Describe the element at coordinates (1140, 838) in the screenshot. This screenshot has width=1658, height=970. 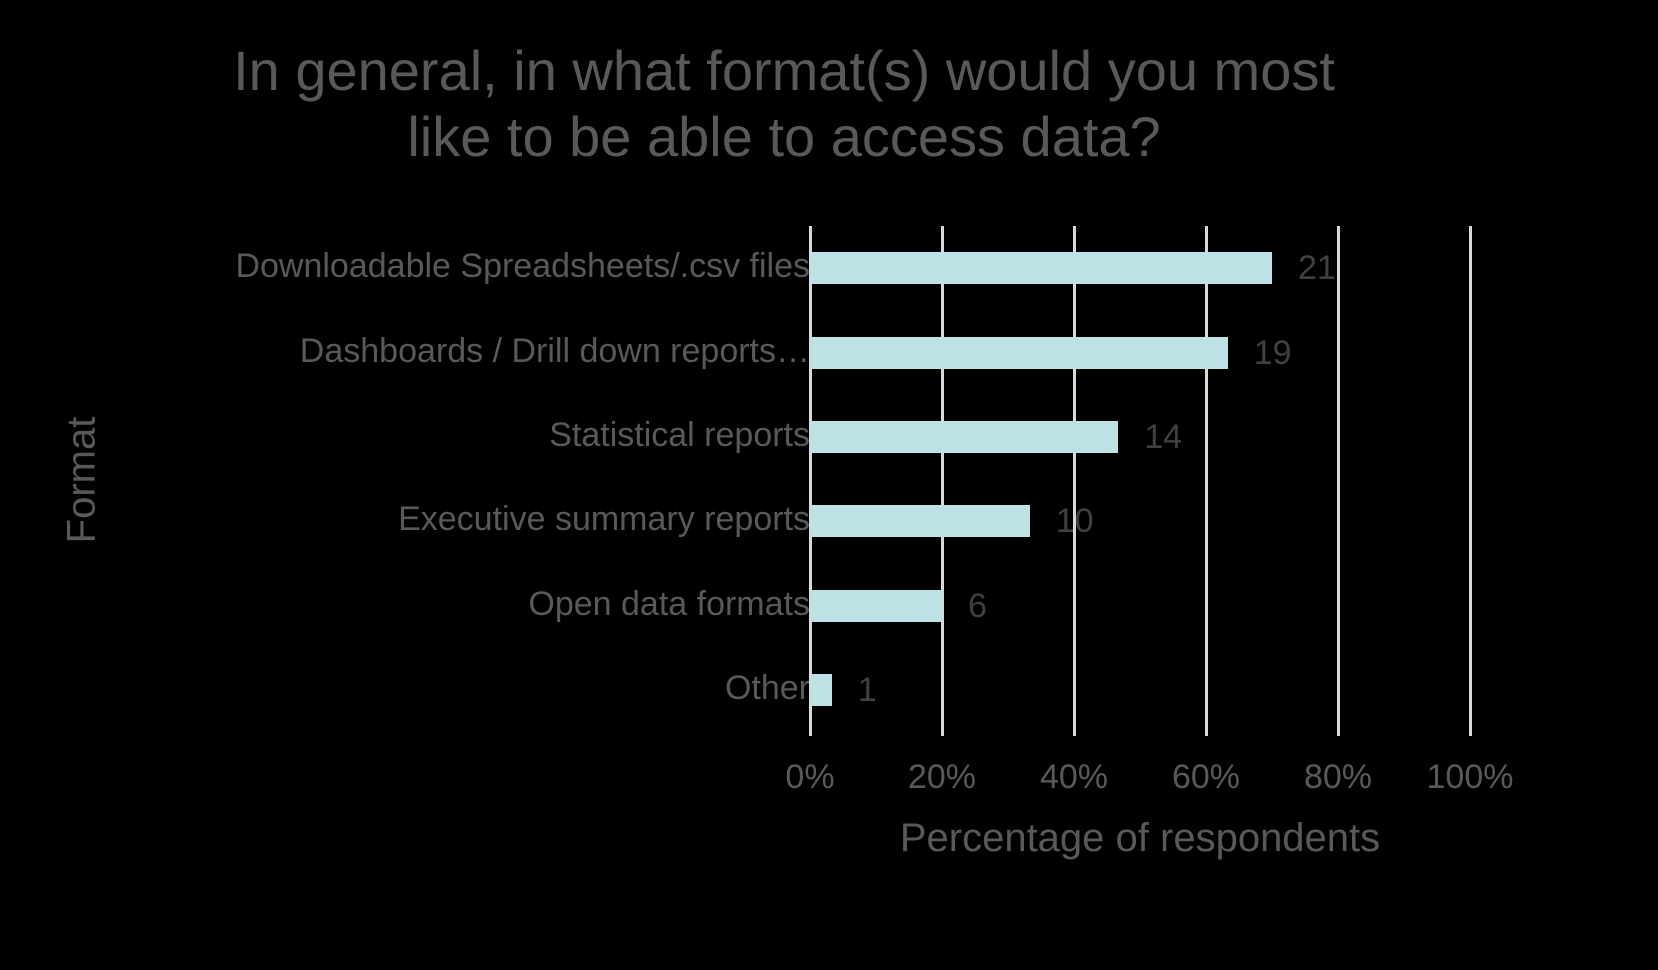
I see `x-axis-title: Percentage of respondents` at that location.